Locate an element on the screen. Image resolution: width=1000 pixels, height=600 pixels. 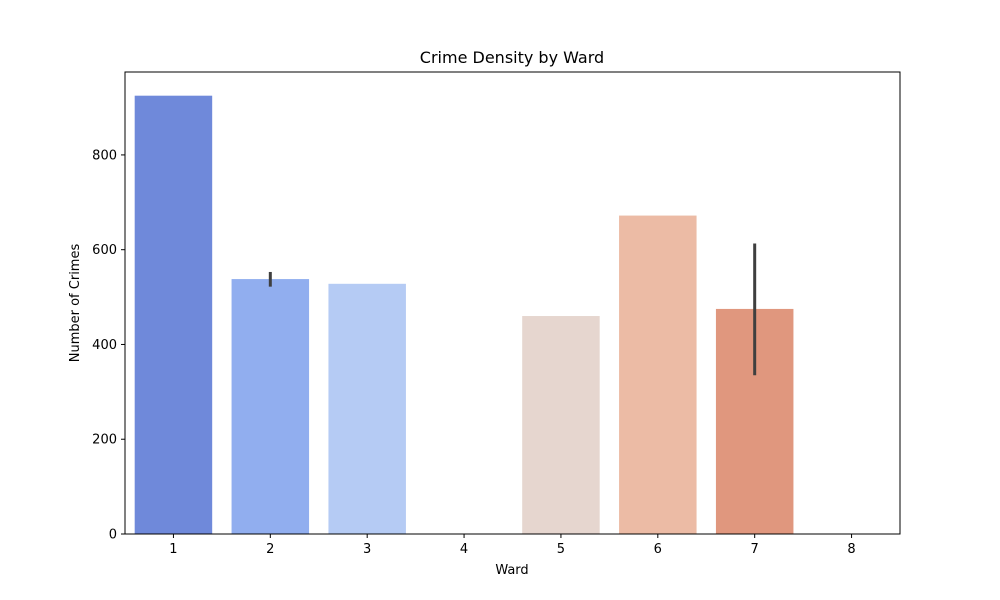
x-tick-label-6: 6 is located at coordinates (658, 549).